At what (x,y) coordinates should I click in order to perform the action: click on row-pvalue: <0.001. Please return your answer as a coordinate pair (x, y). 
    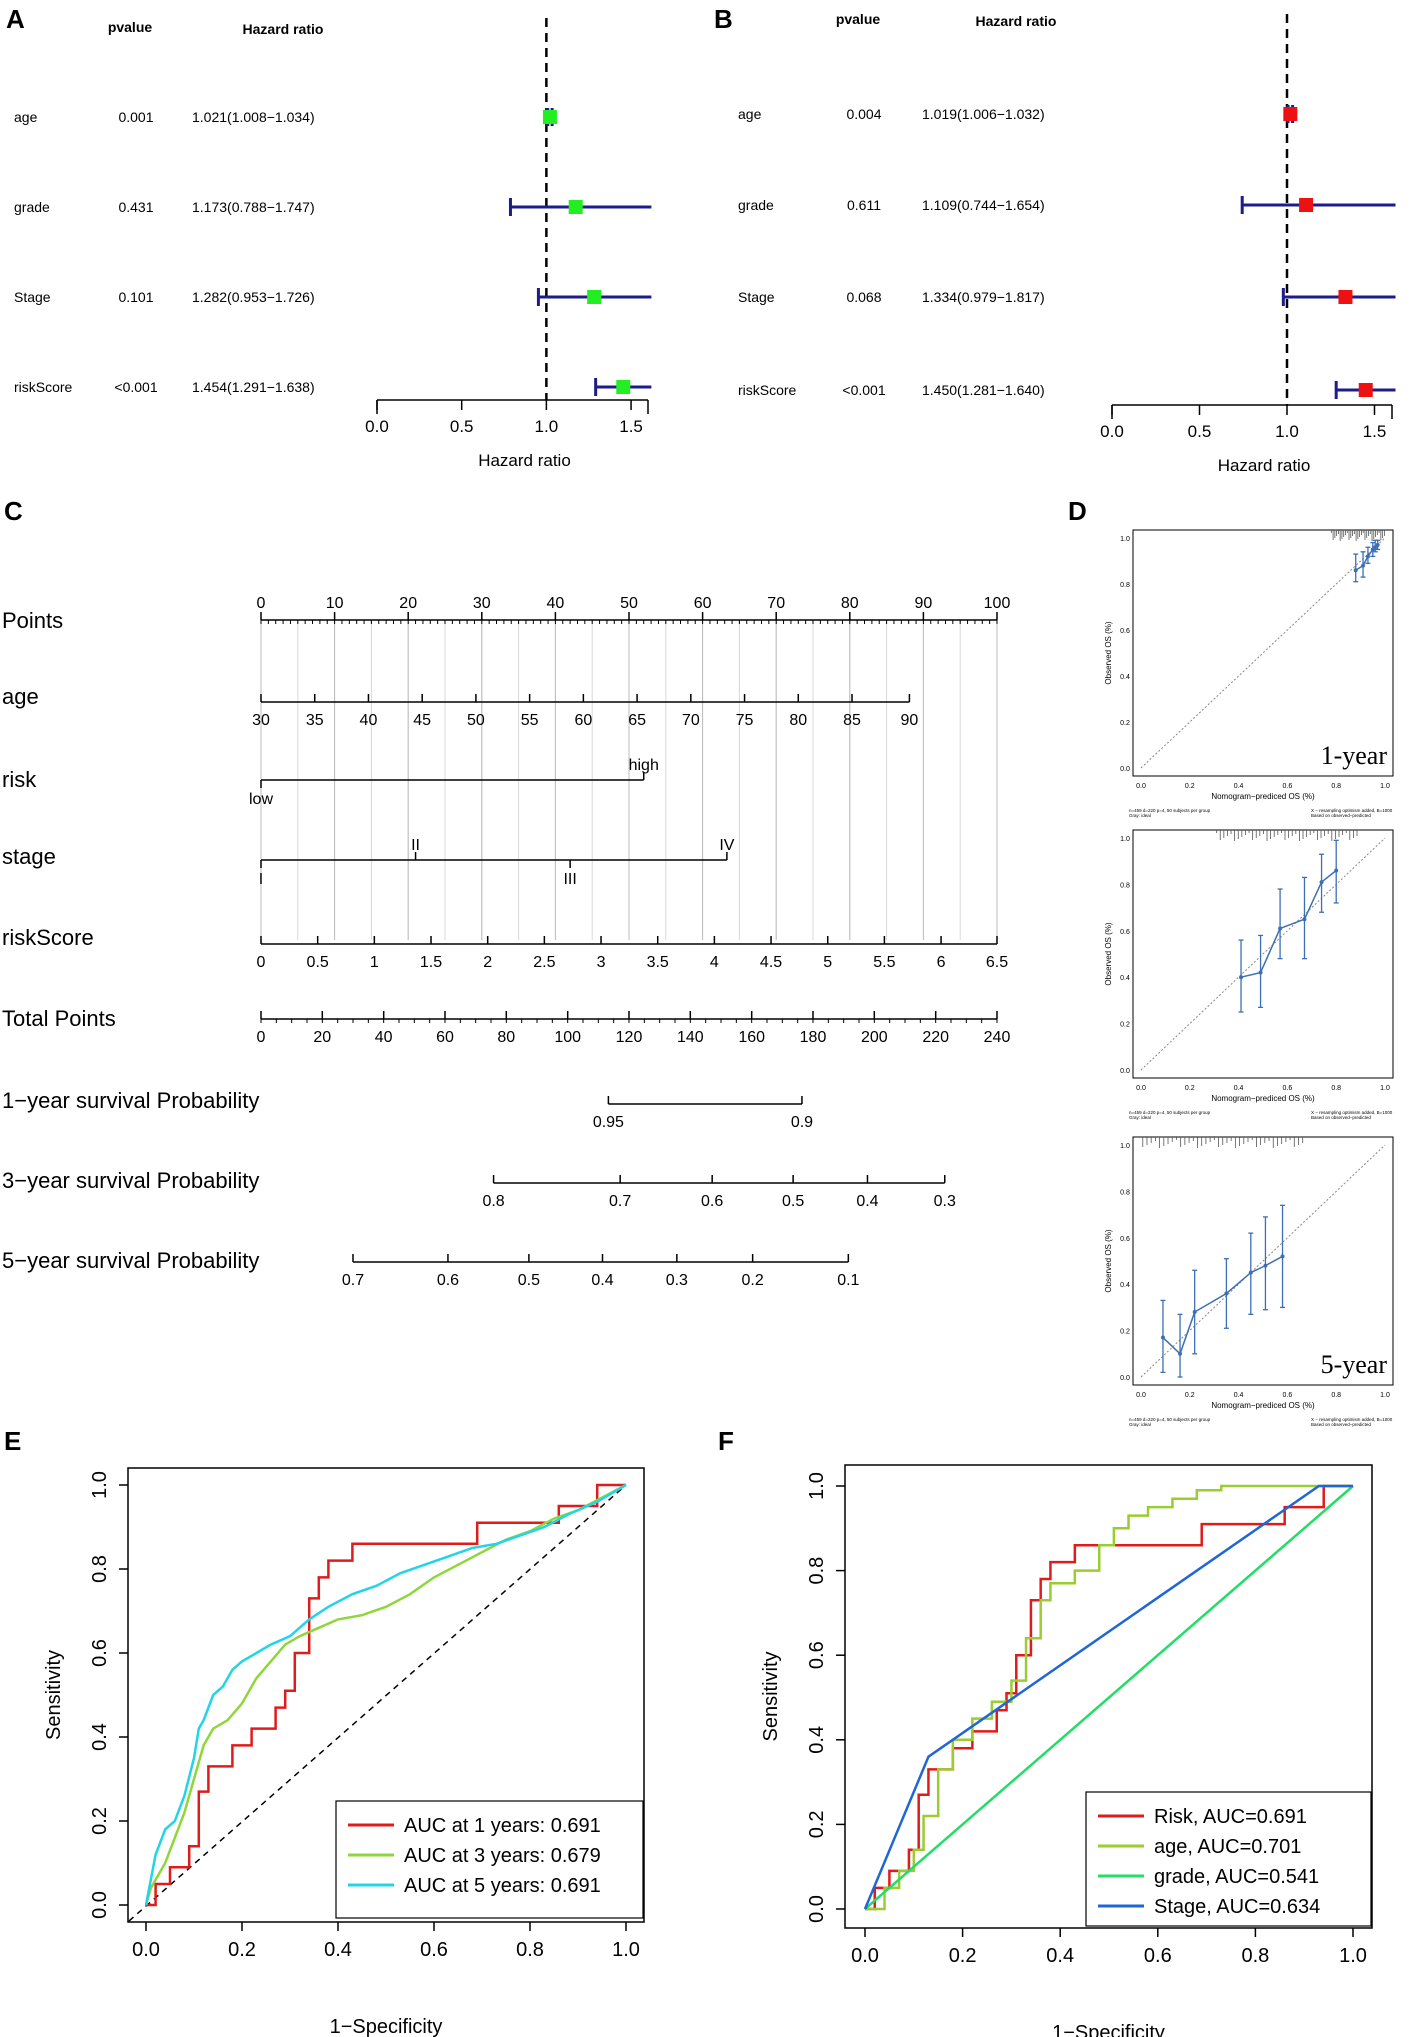
    Looking at the image, I should click on (863, 390).